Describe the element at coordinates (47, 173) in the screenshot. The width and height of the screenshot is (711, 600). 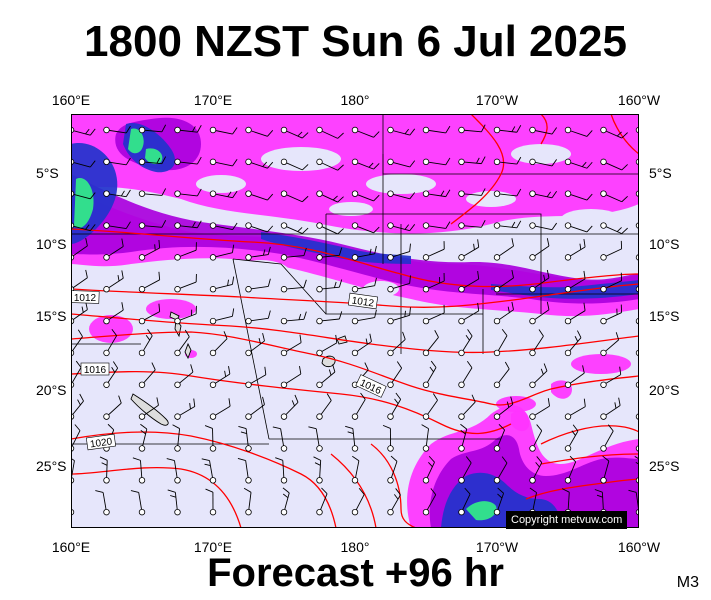
I see `lat-label-5s-left: 5°S` at that location.